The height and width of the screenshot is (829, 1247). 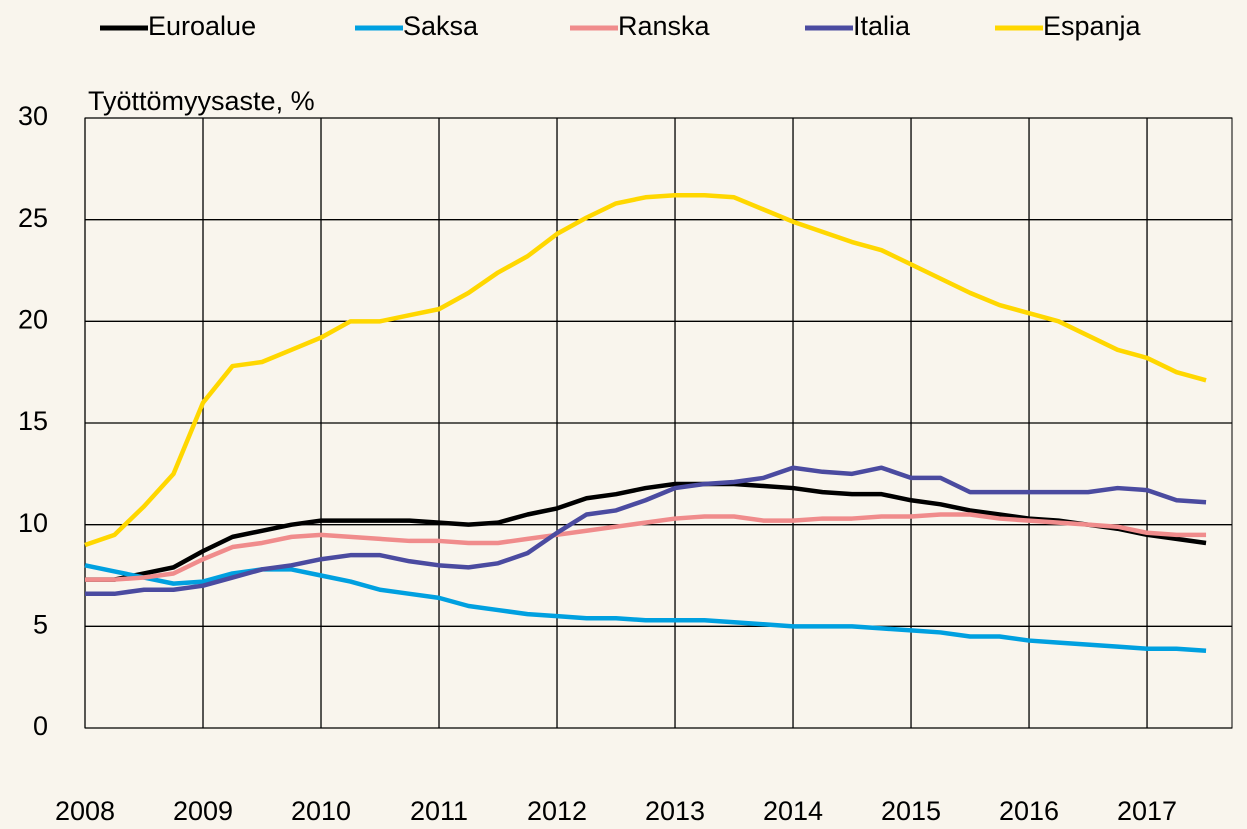 What do you see at coordinates (882, 26) in the screenshot?
I see `legend-label: Italia` at bounding box center [882, 26].